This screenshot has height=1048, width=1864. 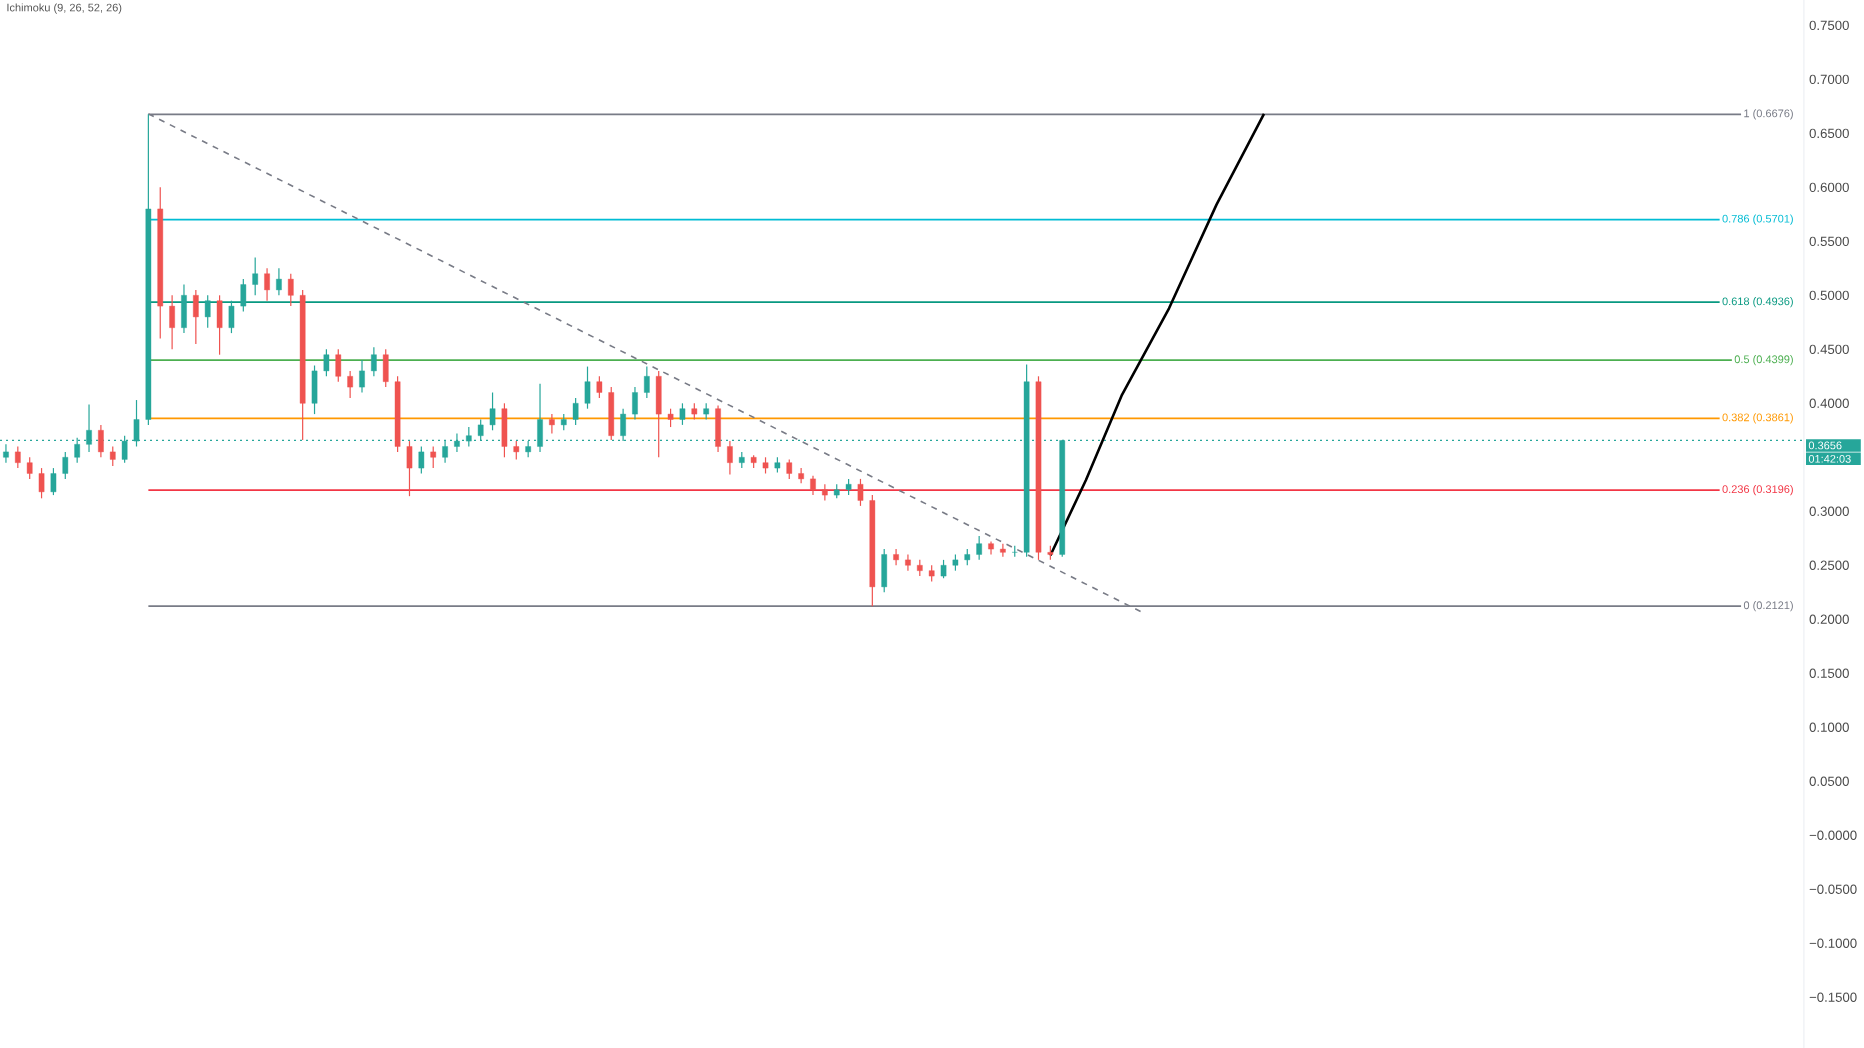 I want to click on line-series, so click(x=1157, y=334).